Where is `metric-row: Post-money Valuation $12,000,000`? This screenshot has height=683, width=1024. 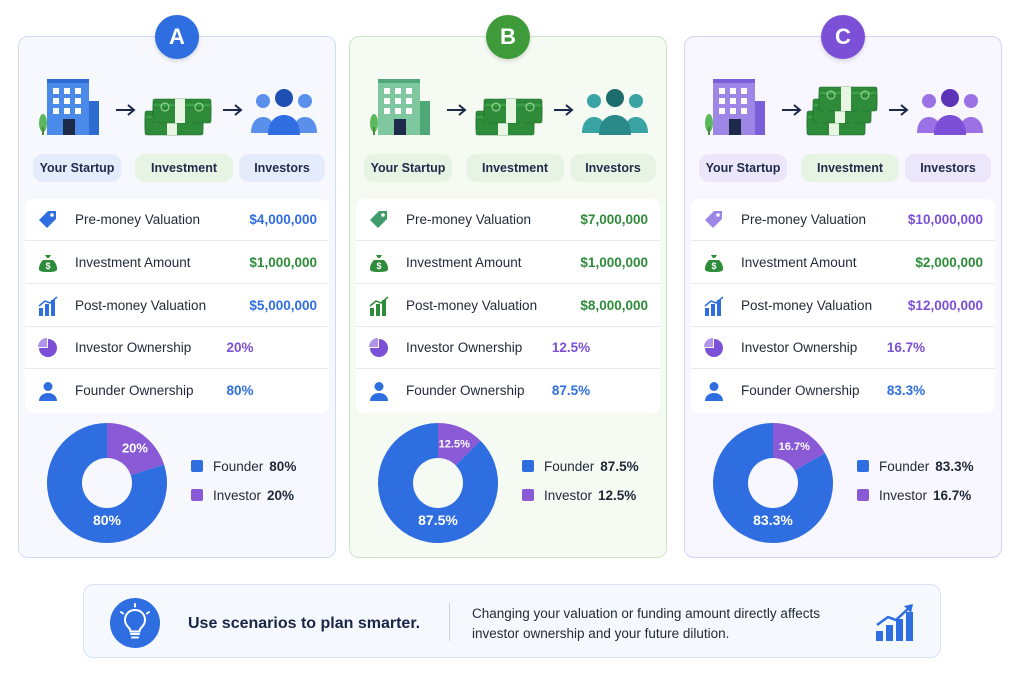 metric-row: Post-money Valuation $12,000,000 is located at coordinates (843, 306).